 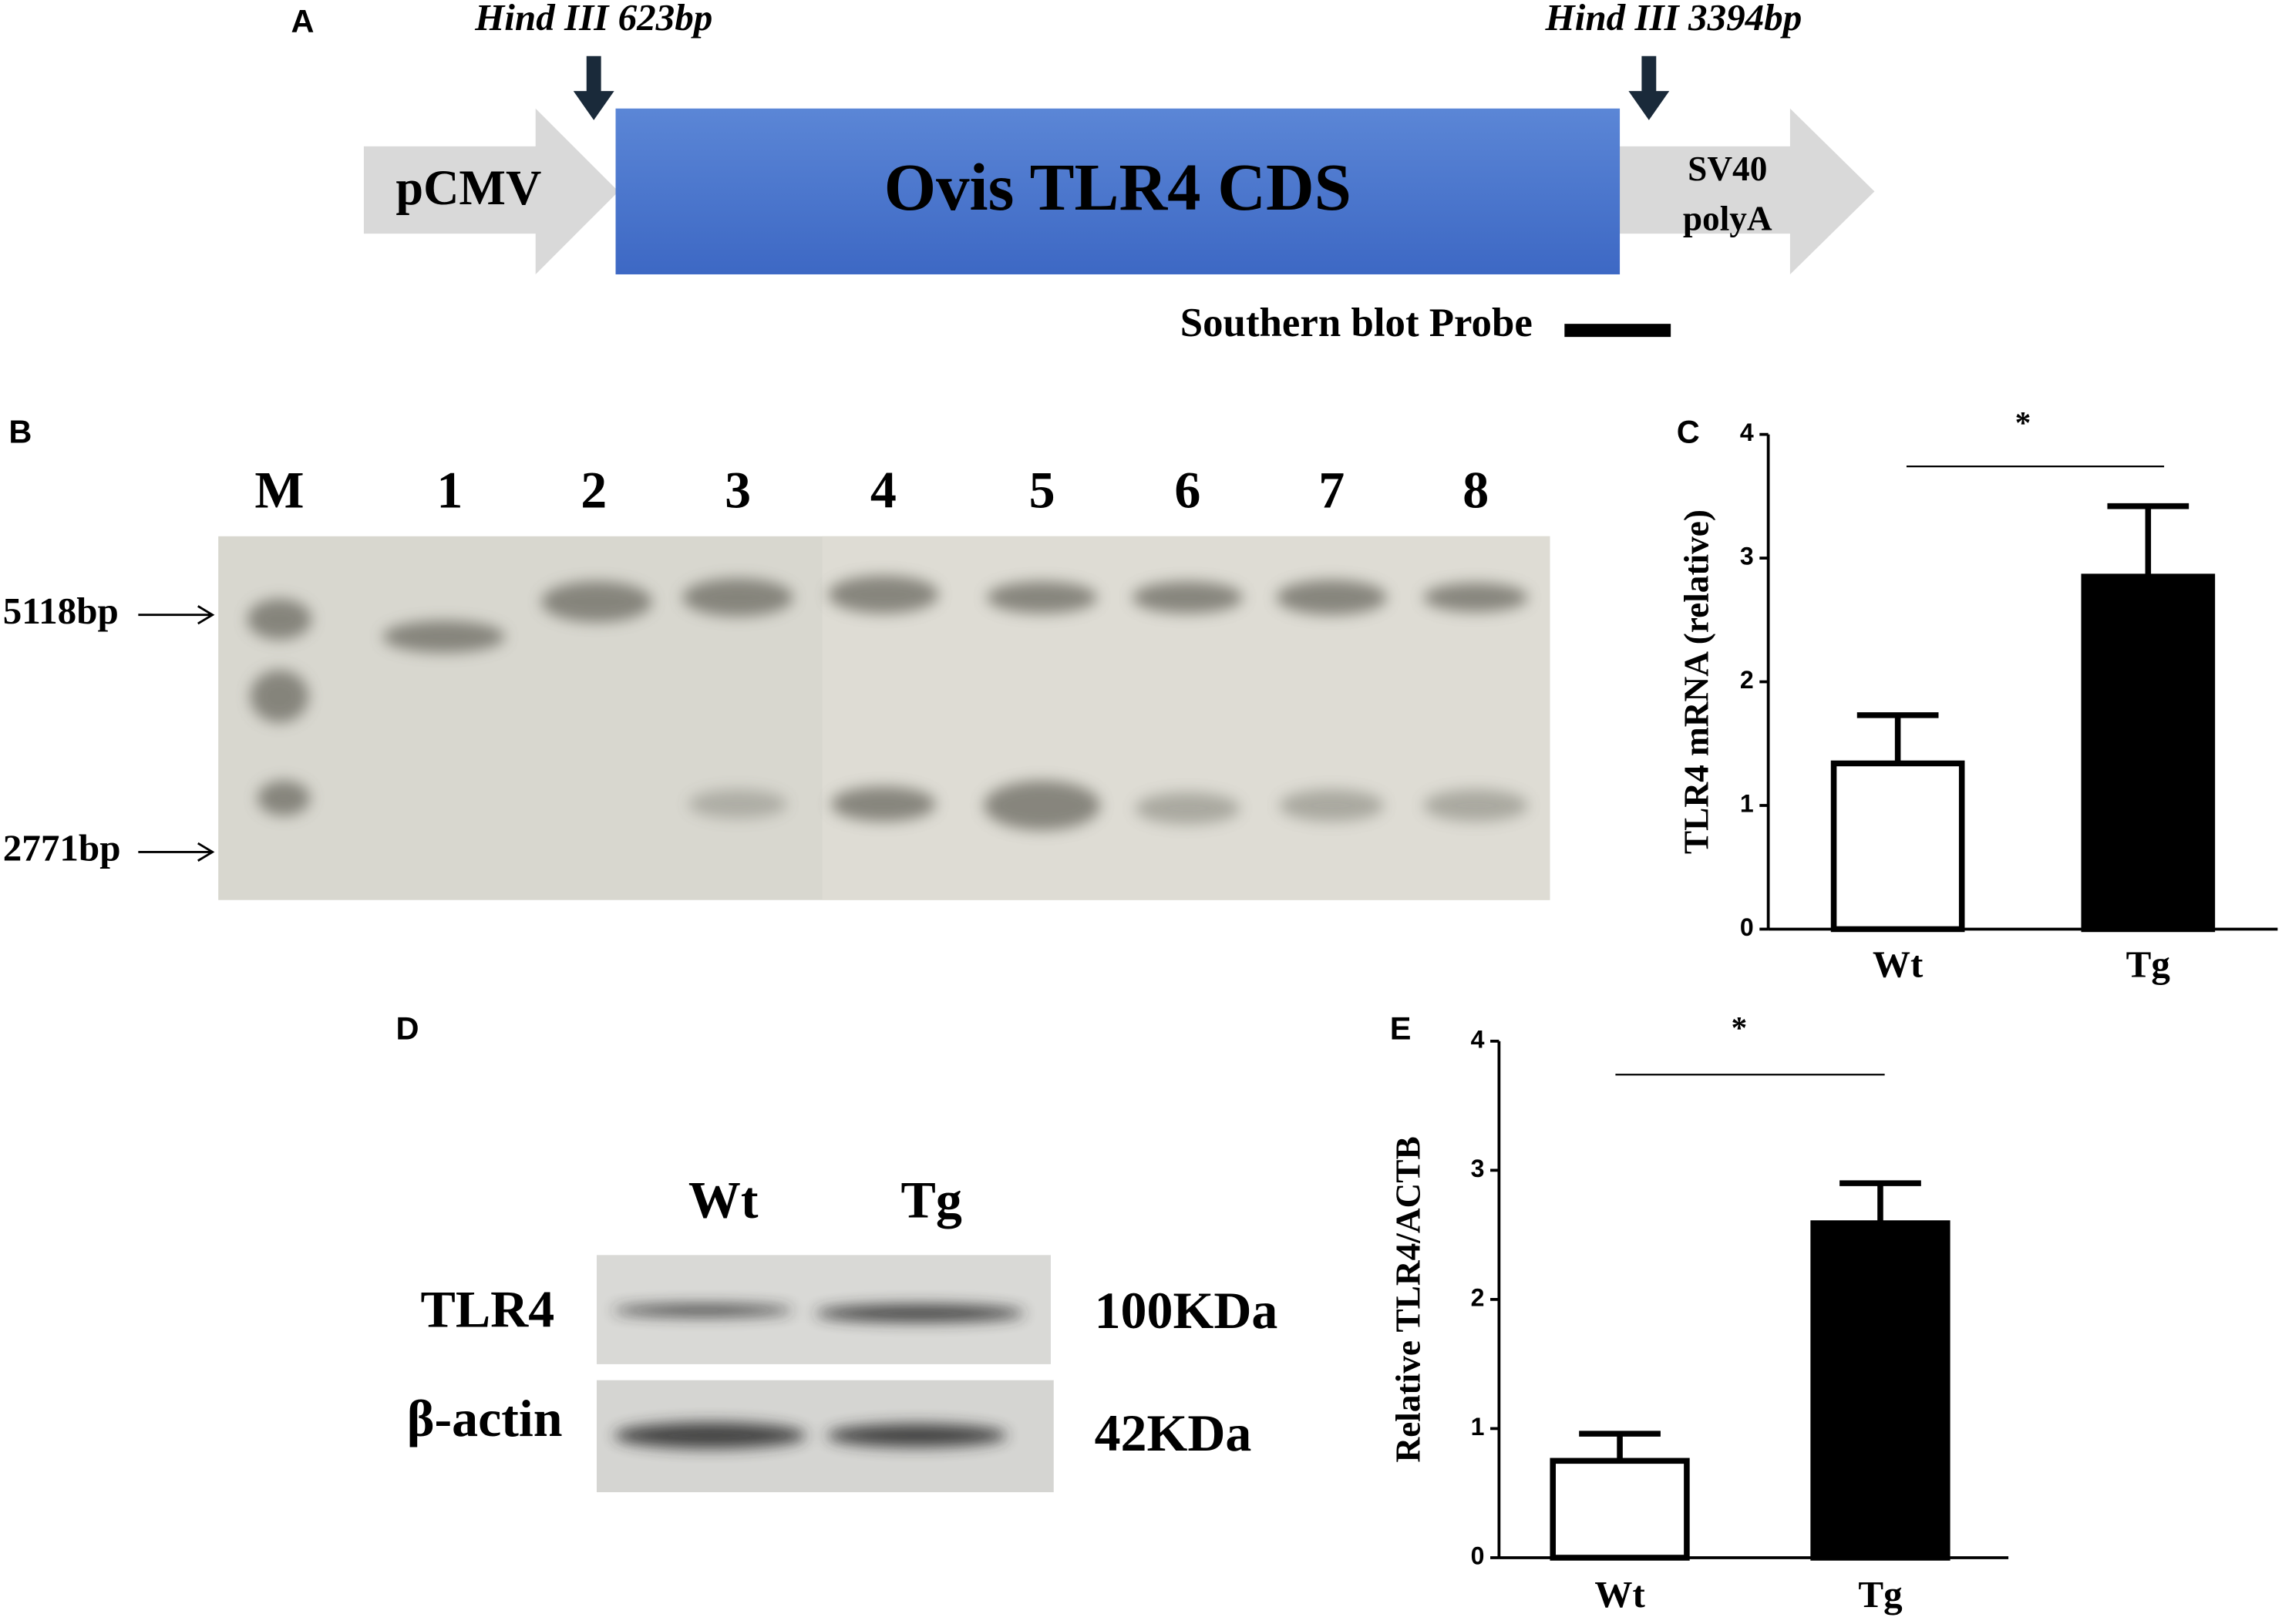 I want to click on protein-label: TLR4, so click(x=488, y=1308).